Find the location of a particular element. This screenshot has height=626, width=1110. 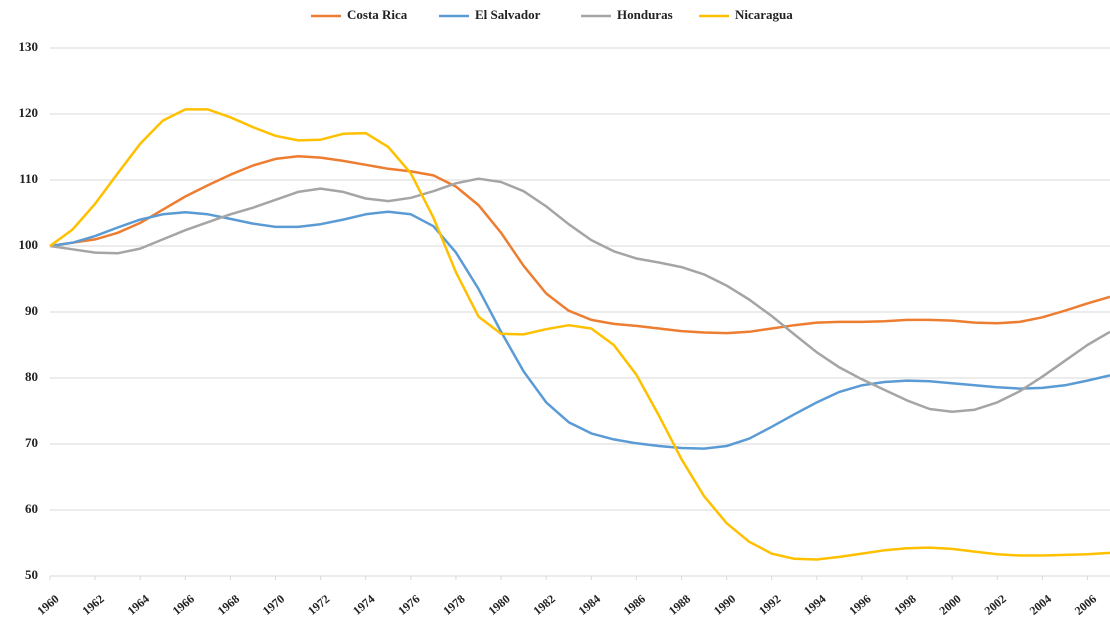

y-tick-label: 80 is located at coordinates (31, 376).